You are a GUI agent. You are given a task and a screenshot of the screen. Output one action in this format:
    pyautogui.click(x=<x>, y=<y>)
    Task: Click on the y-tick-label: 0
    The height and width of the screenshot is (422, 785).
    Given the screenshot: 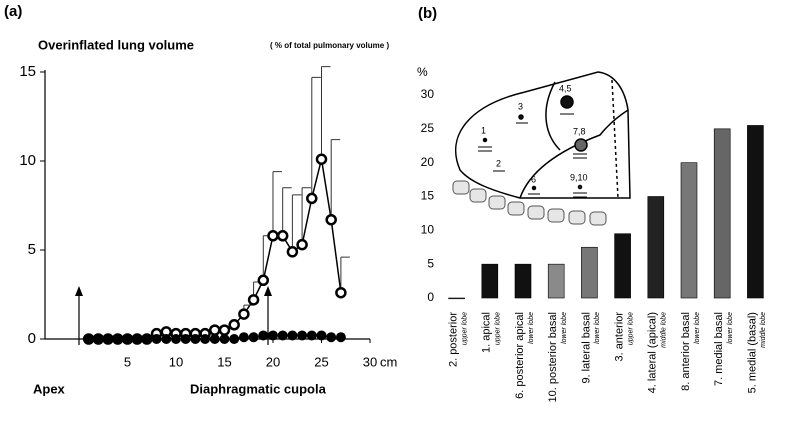 What is the action you would take?
    pyautogui.click(x=32, y=338)
    